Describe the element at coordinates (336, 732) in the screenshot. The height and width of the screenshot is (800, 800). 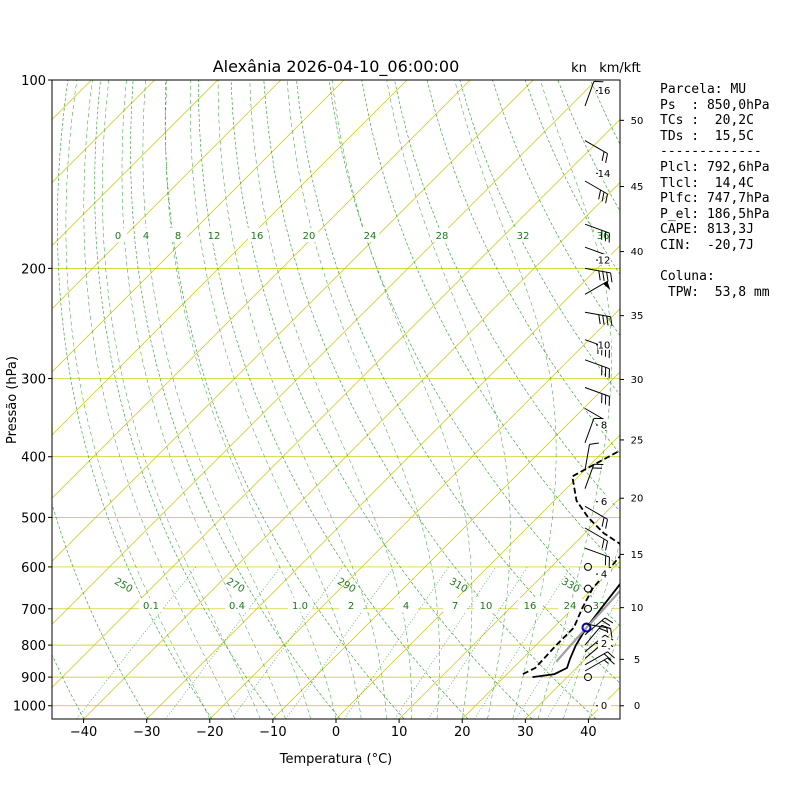
I see `x-tick-label: 0` at that location.